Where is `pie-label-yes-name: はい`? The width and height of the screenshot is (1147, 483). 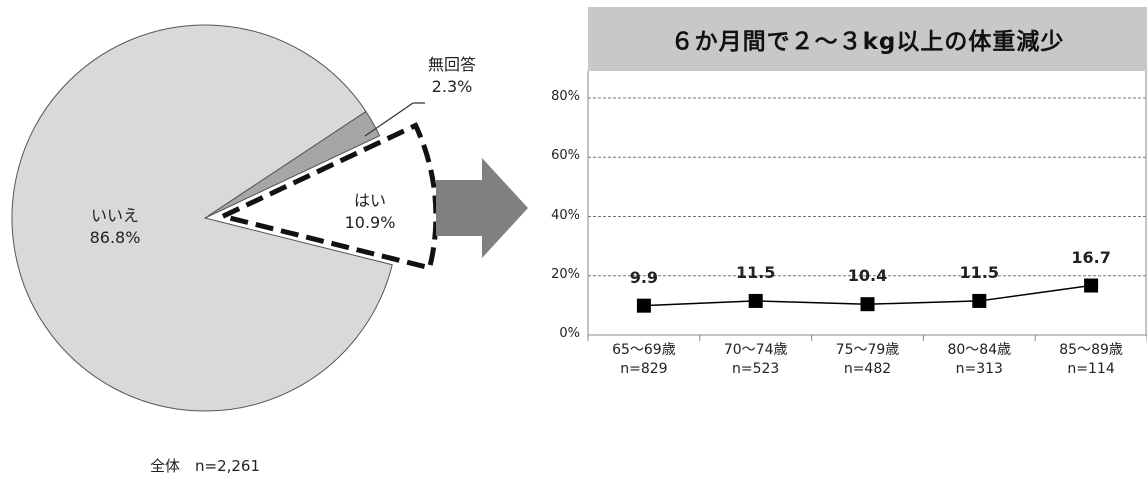
pie-label-yes-name: はい is located at coordinates (369, 200).